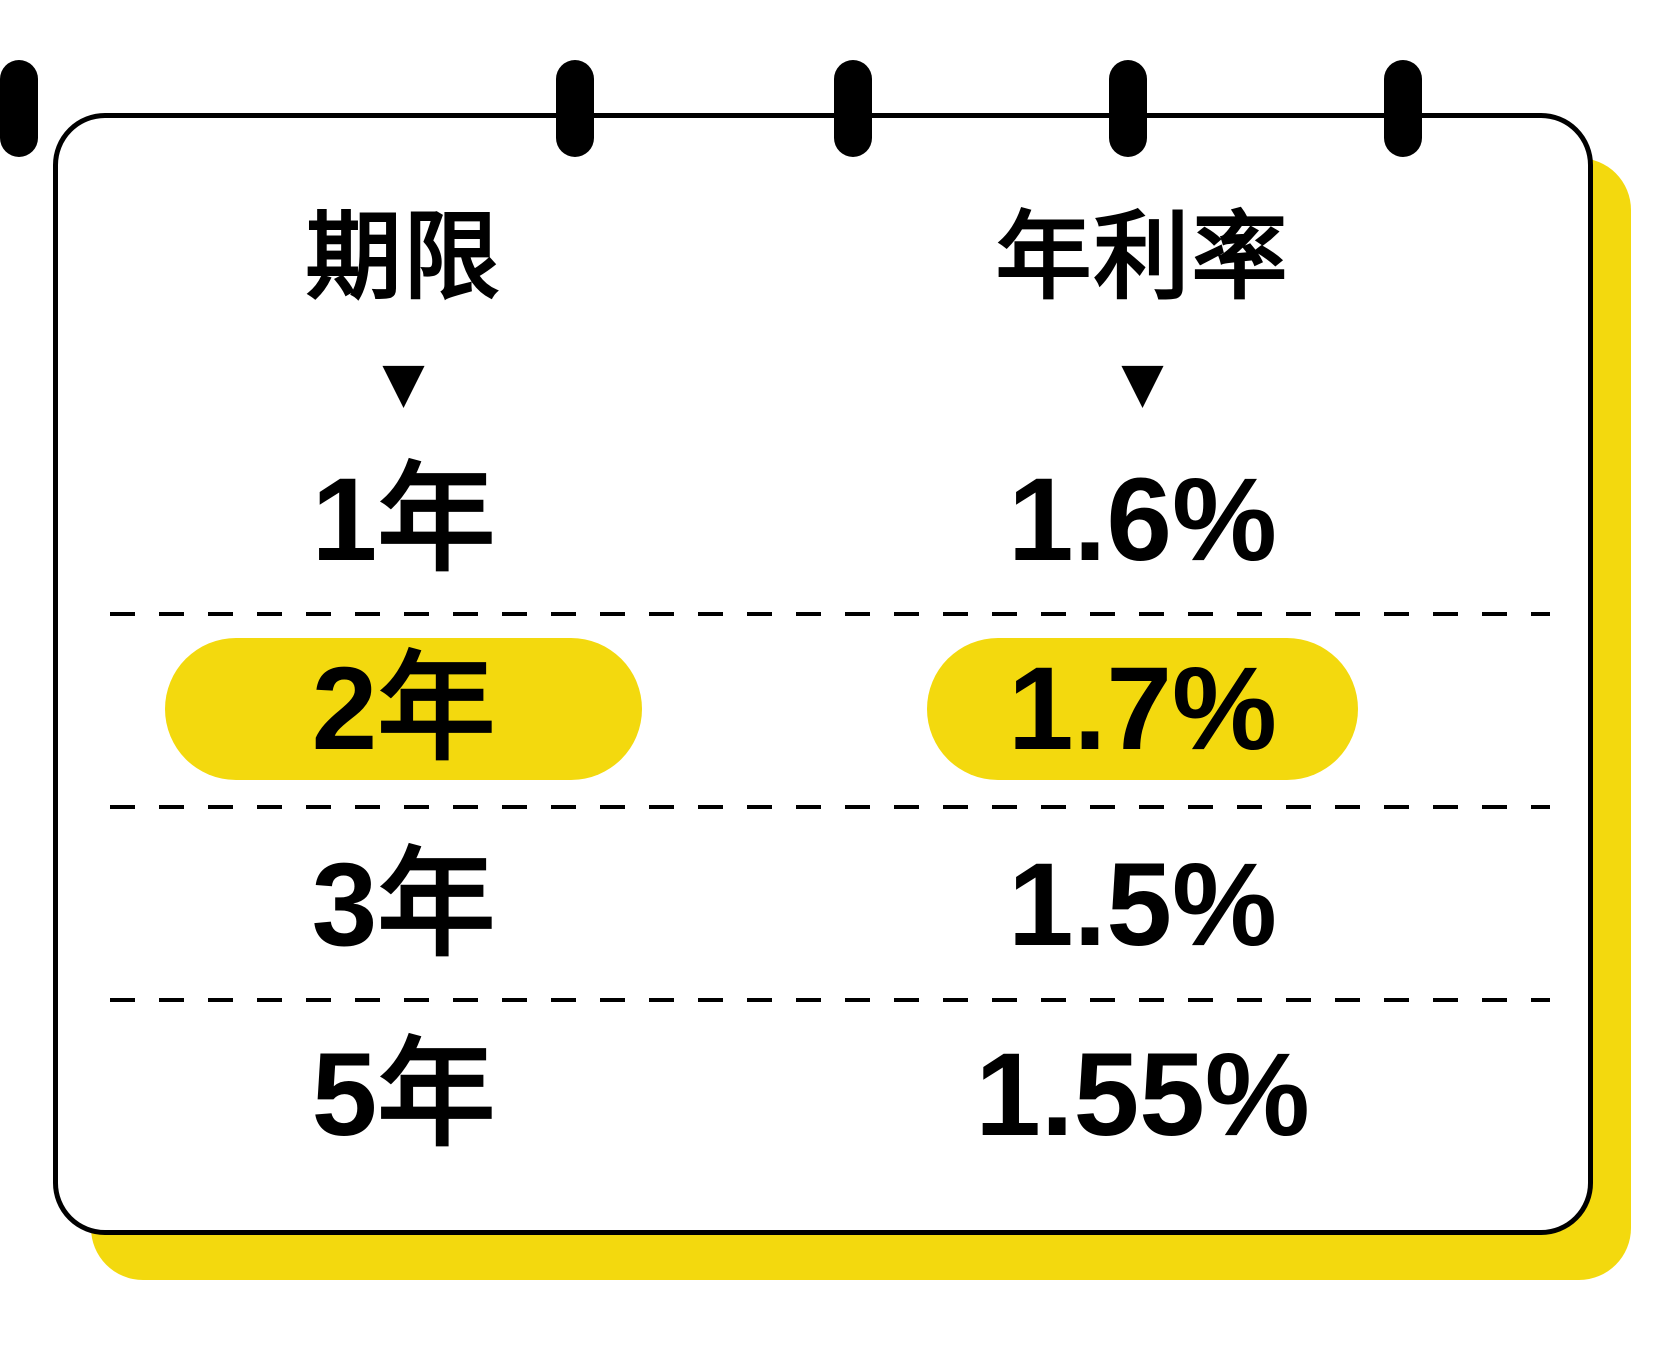  I want to click on term-value: 1年, so click(403, 520).